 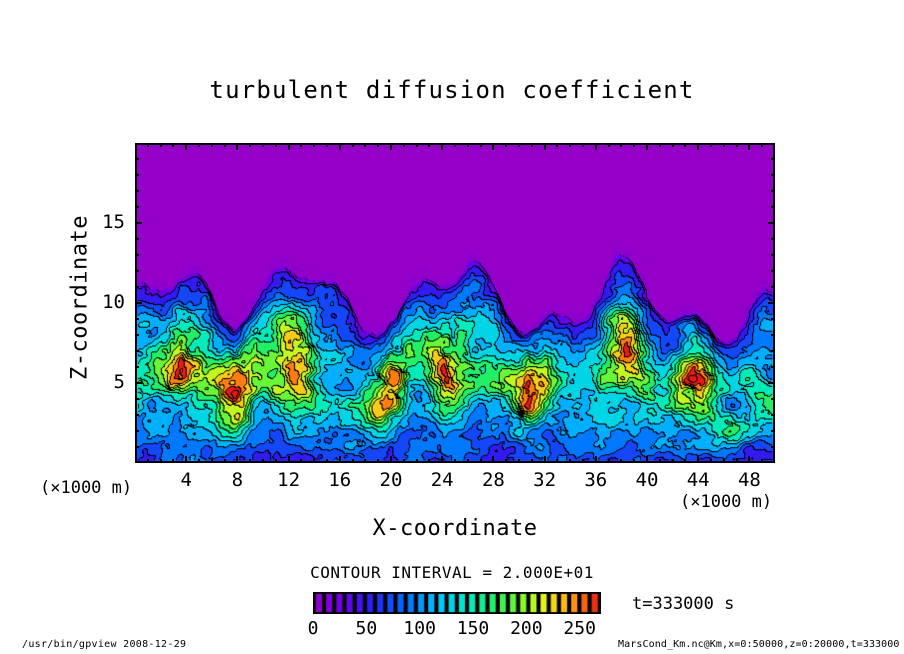 What do you see at coordinates (340, 480) in the screenshot?
I see `x-tick-label: 16` at bounding box center [340, 480].